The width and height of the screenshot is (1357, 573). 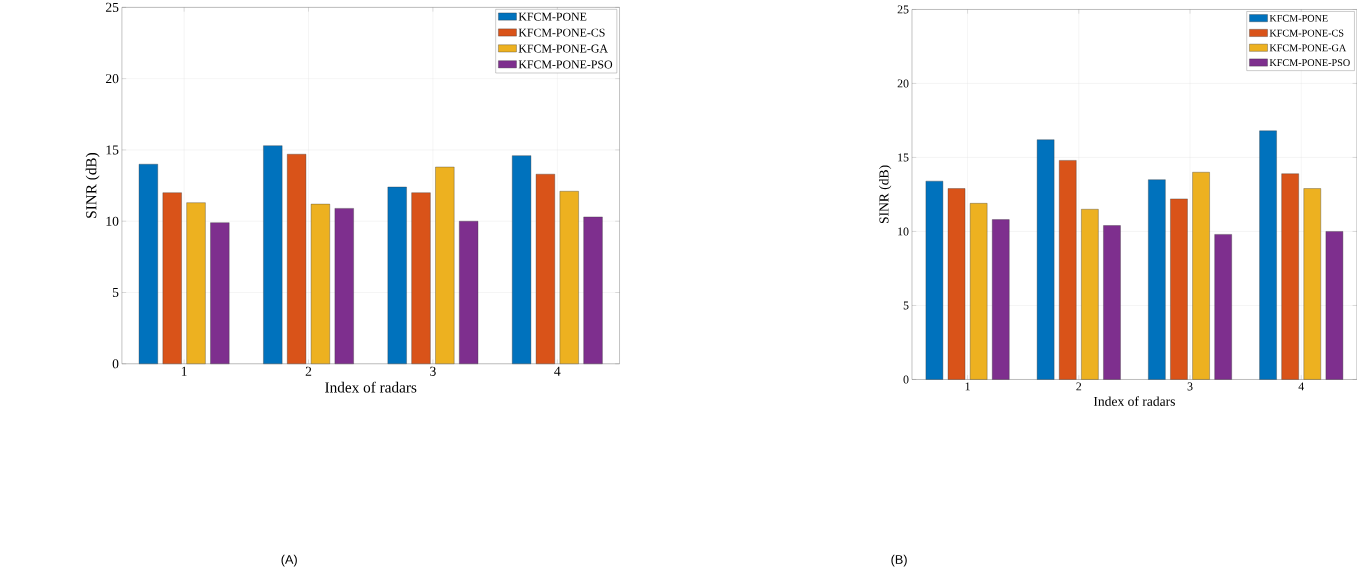 I want to click on text: (A), so click(x=289, y=560).